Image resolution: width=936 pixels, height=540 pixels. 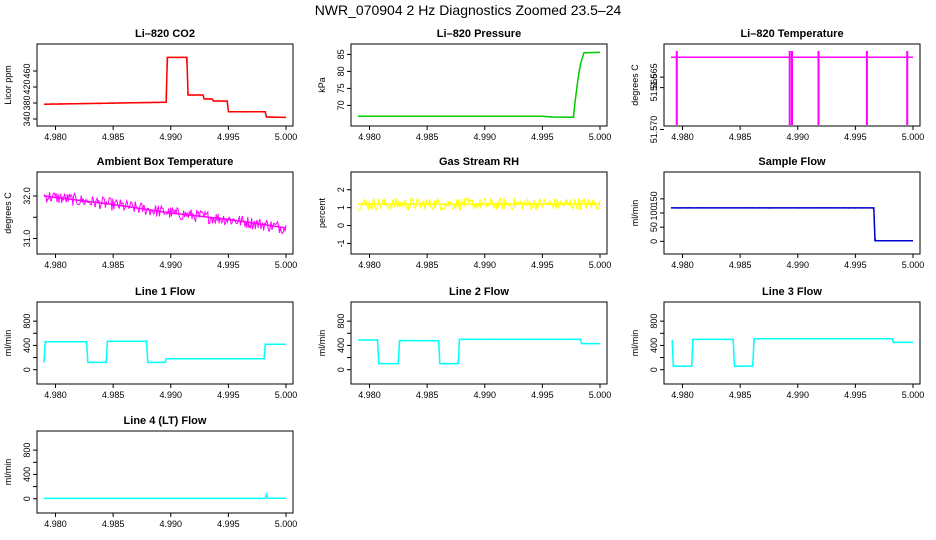 I want to click on chart-title: Line 2 Flow, so click(x=479, y=292).